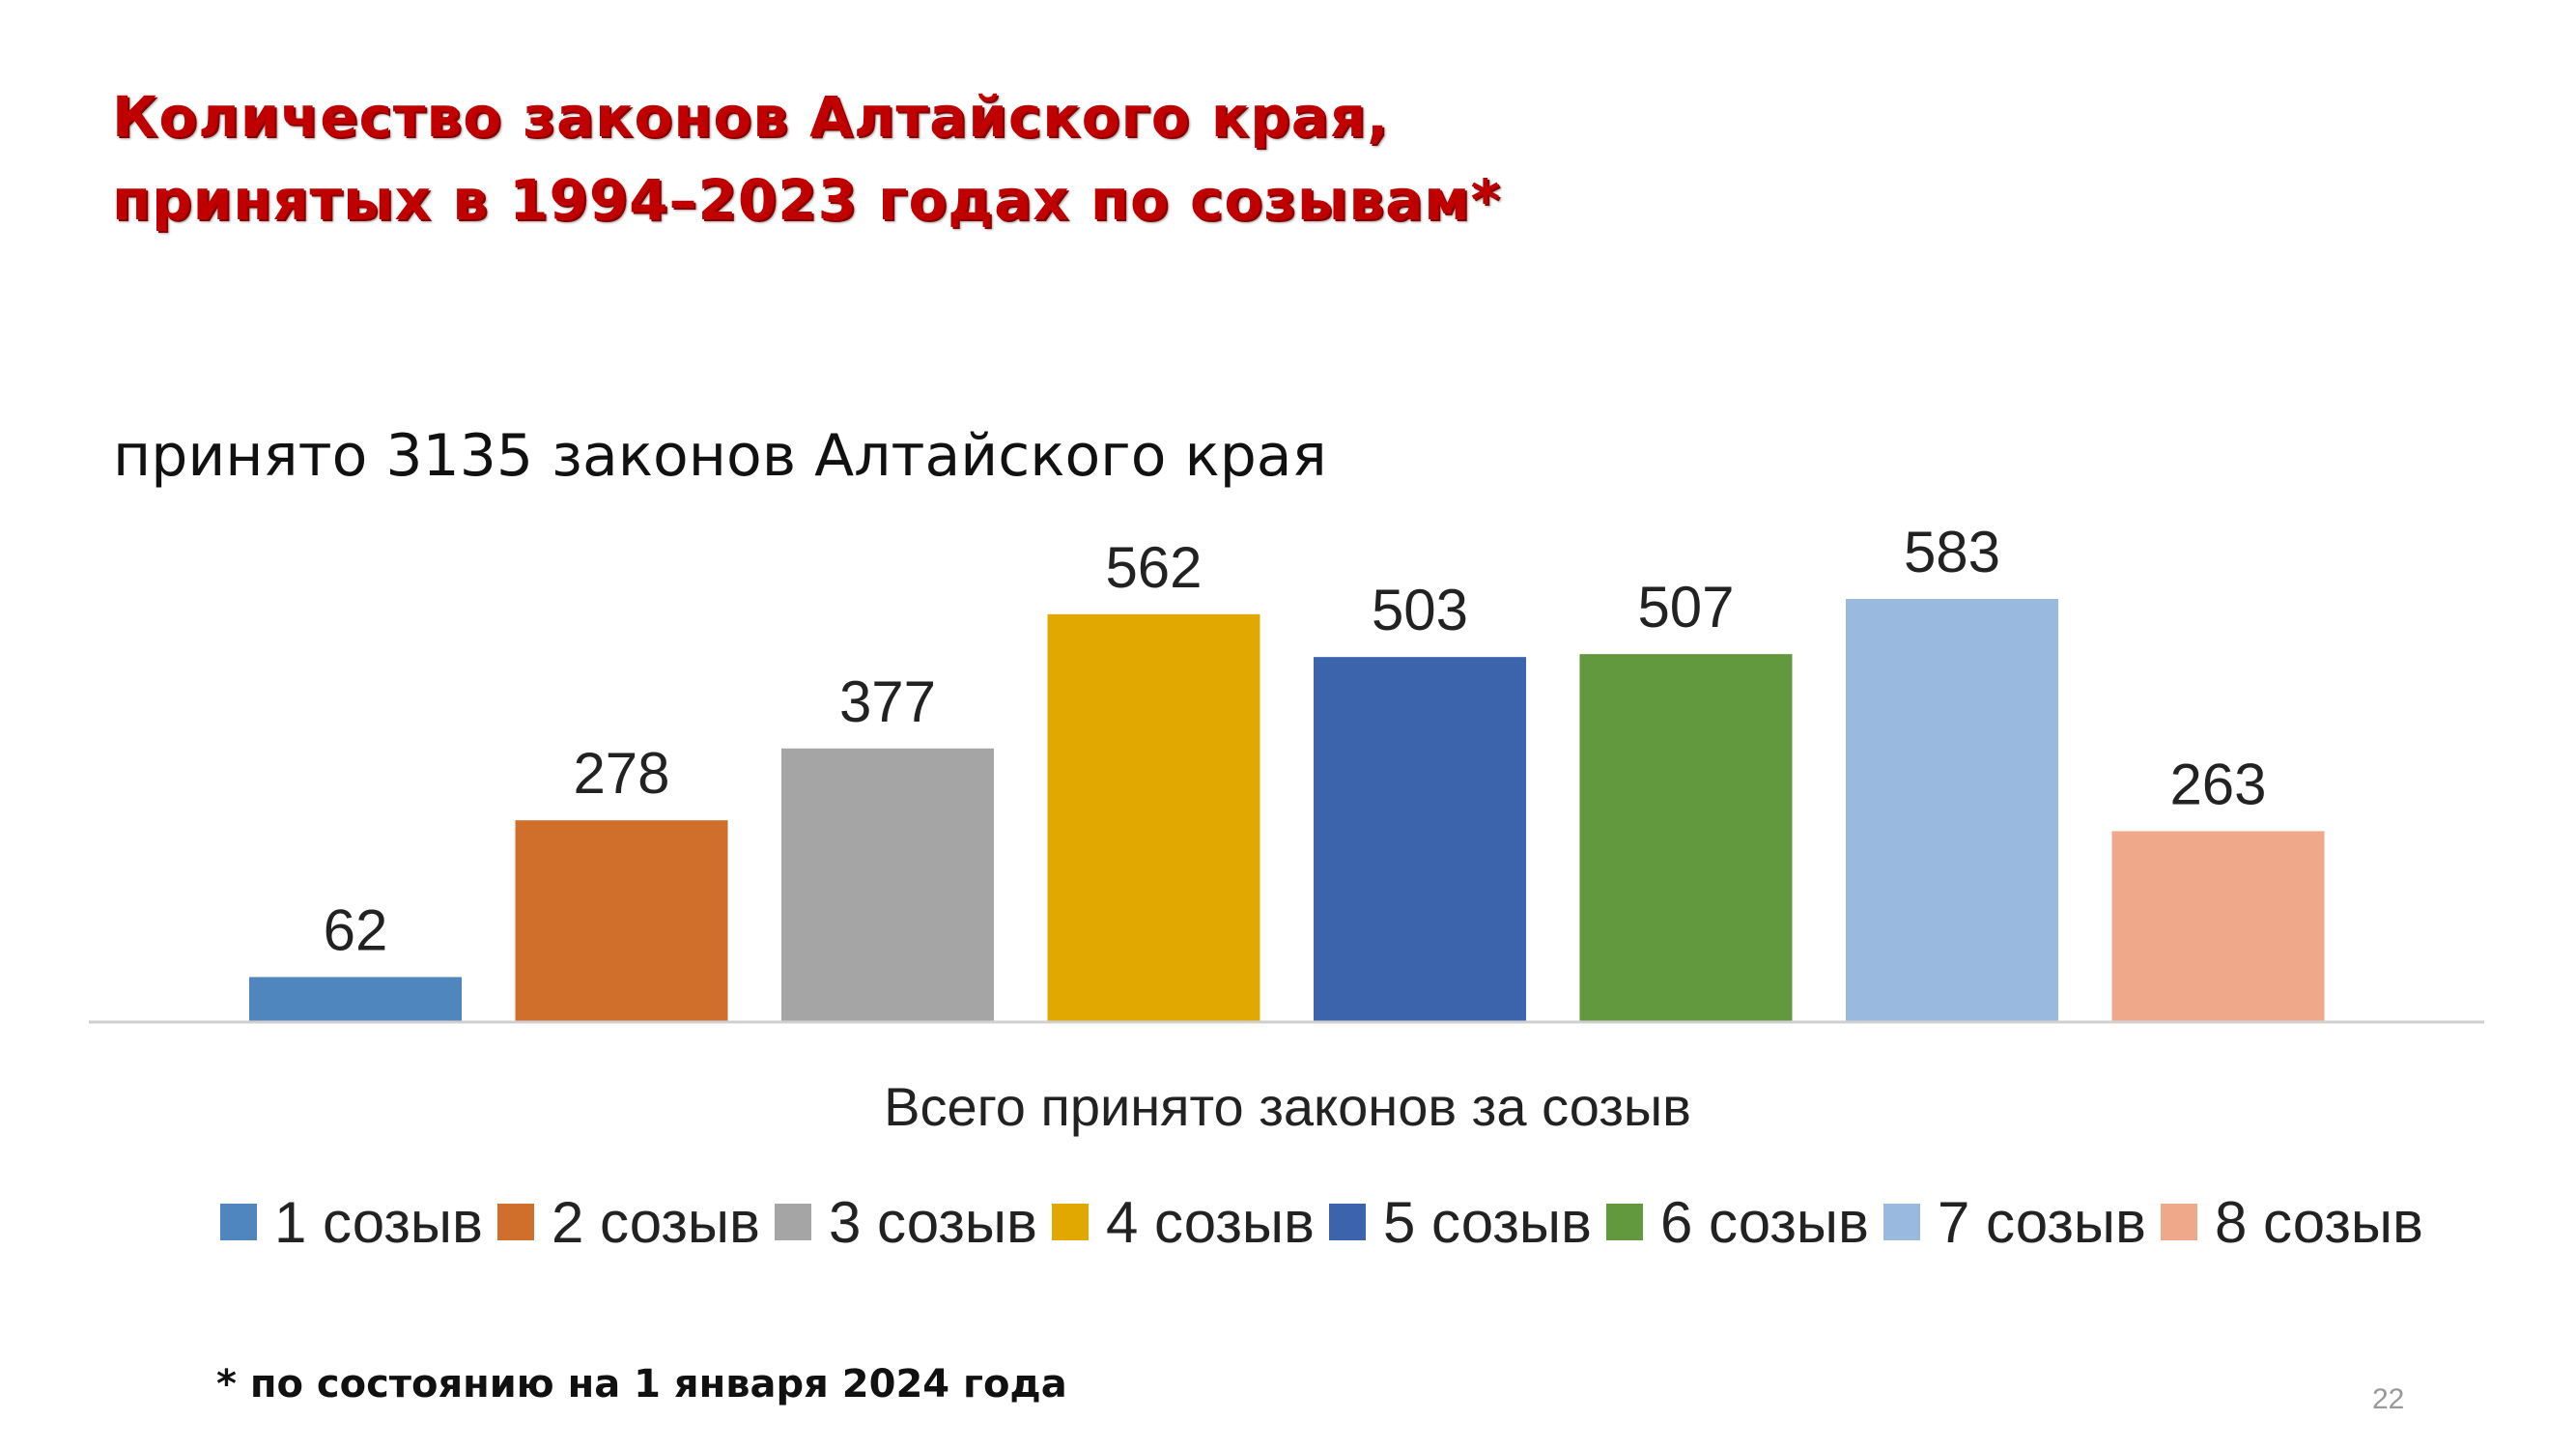 The image size is (2576, 1449). I want to click on bar-value-label-4: 562, so click(1153, 567).